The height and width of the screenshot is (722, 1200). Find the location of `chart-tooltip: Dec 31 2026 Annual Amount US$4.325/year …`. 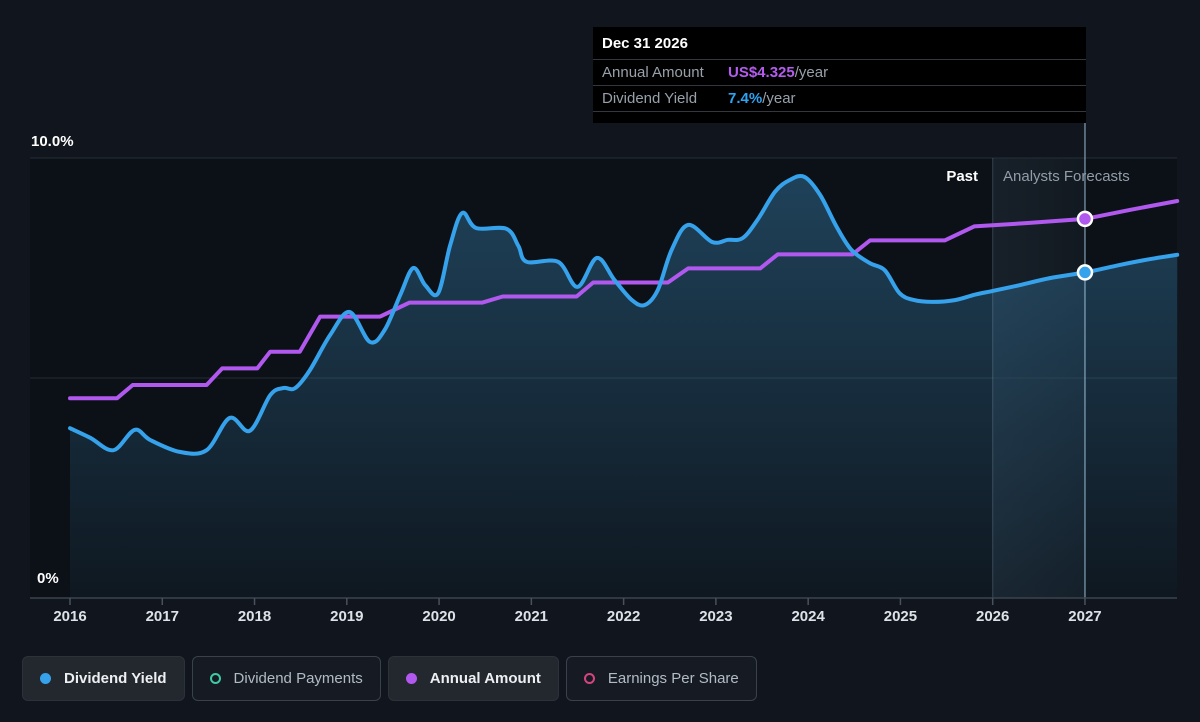

chart-tooltip: Dec 31 2026 Annual Amount US$4.325/year … is located at coordinates (839, 75).